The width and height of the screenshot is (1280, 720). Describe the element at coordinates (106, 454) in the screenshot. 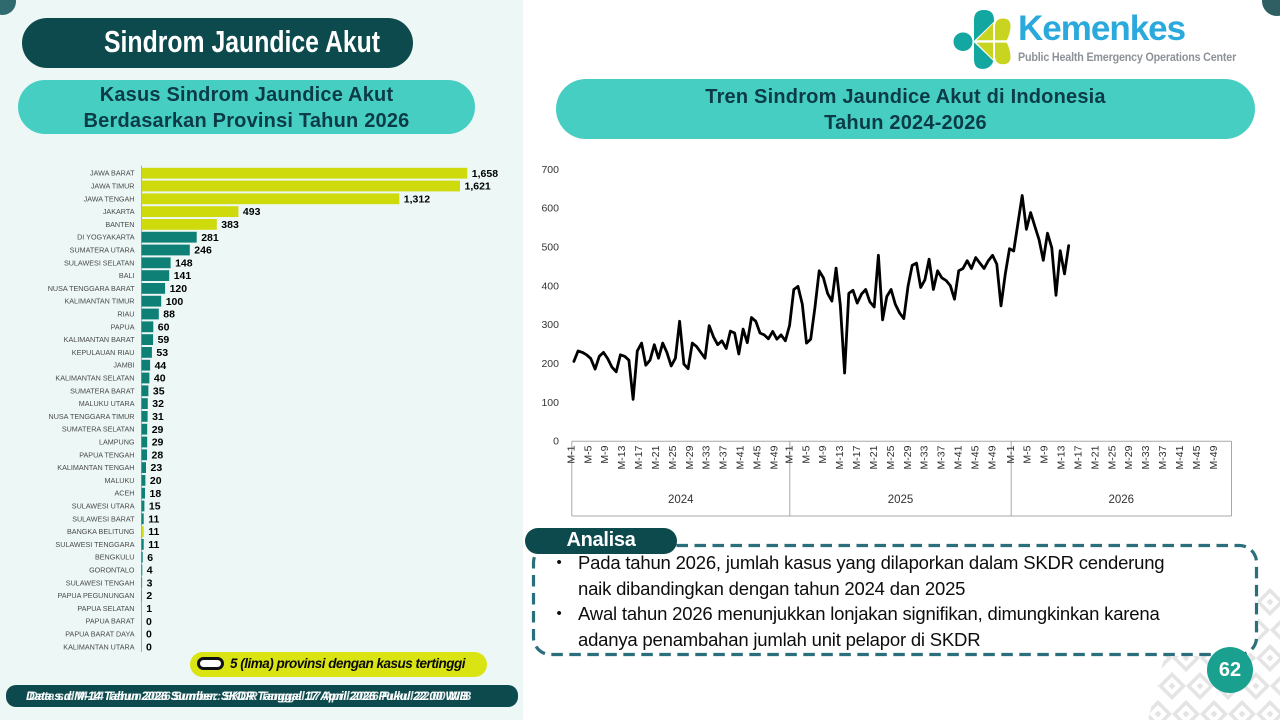

I see `svg-text: PAPUA TENGAH` at that location.